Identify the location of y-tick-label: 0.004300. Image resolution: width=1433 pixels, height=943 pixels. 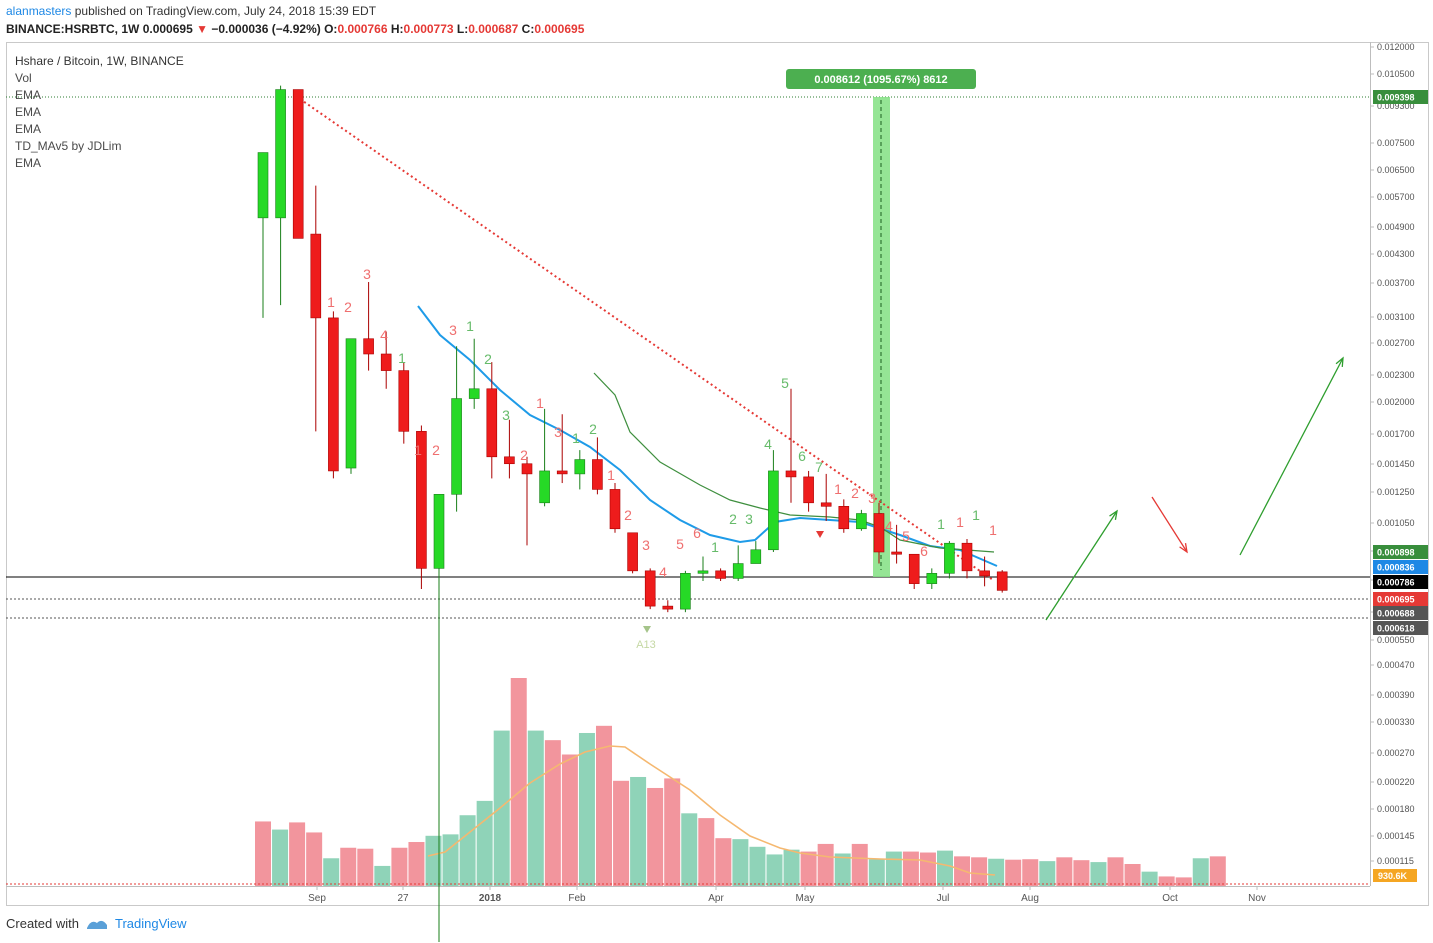
(1396, 254).